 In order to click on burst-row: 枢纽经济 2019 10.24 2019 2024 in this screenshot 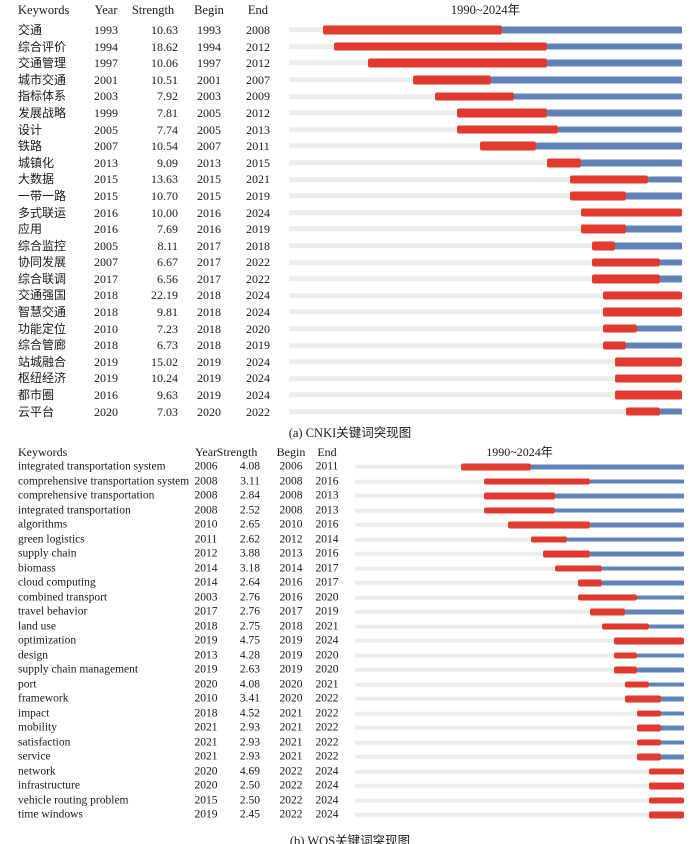, I will do `click(350, 378)`.